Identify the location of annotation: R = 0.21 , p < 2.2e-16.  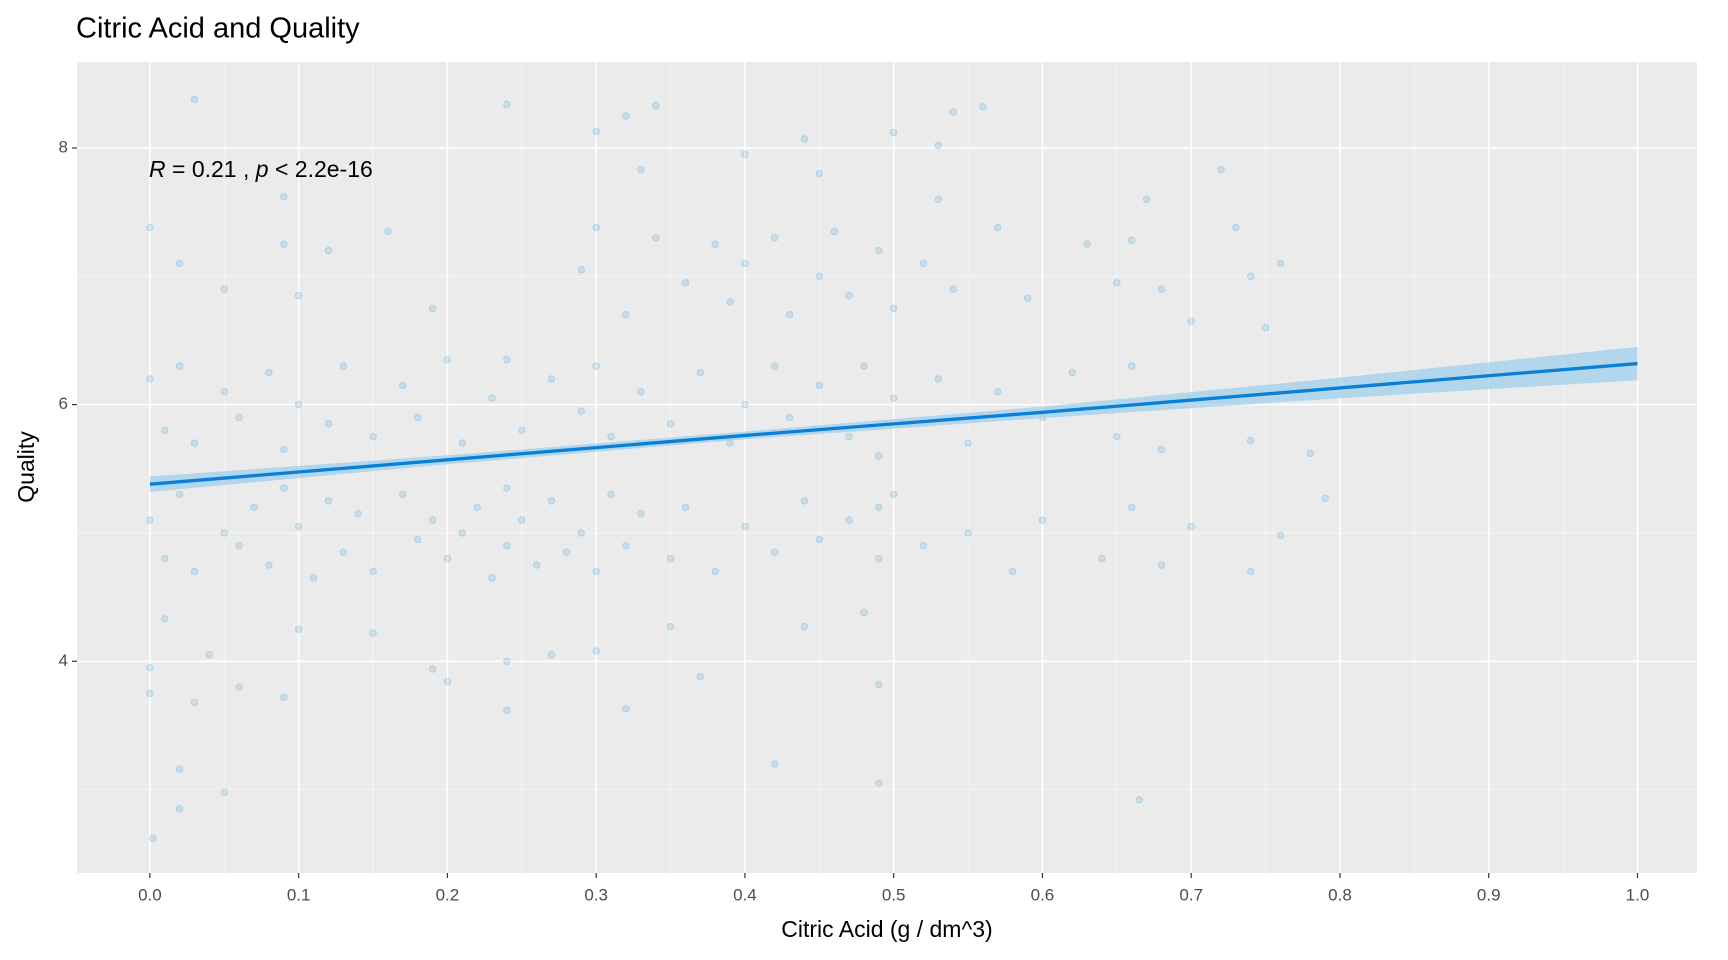
(261, 169).